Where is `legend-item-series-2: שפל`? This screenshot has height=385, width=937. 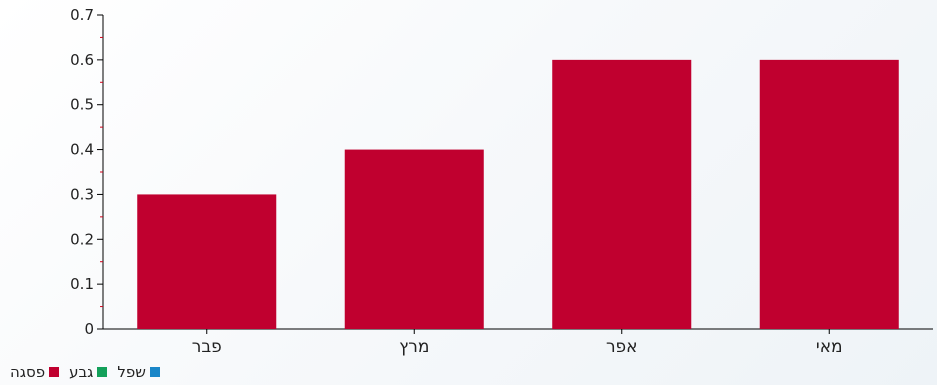 legend-item-series-2: שפל is located at coordinates (138, 372).